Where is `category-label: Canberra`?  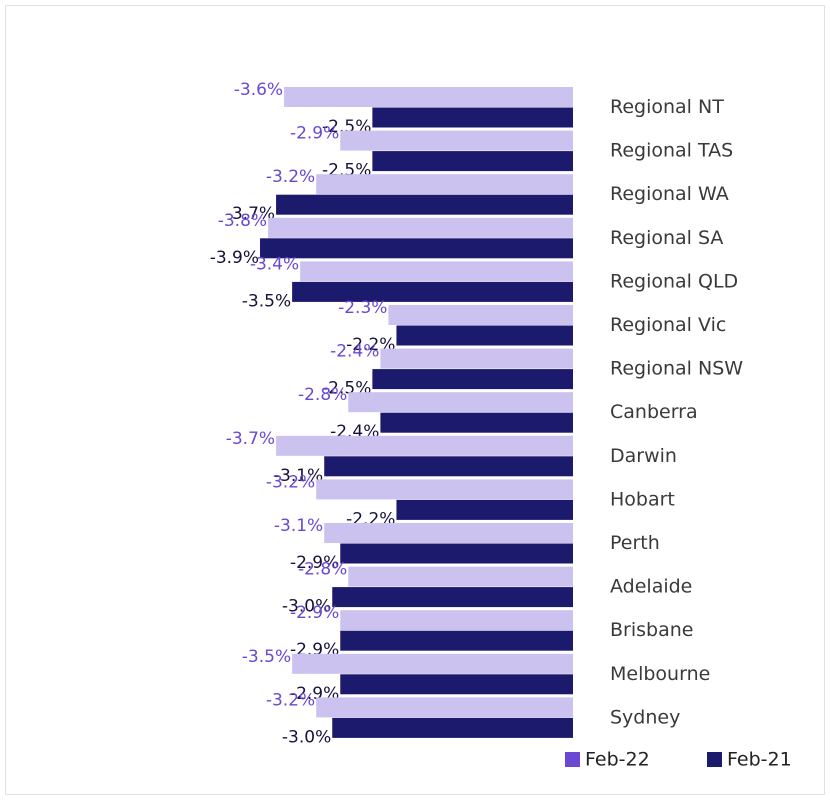
category-label: Canberra is located at coordinates (654, 412).